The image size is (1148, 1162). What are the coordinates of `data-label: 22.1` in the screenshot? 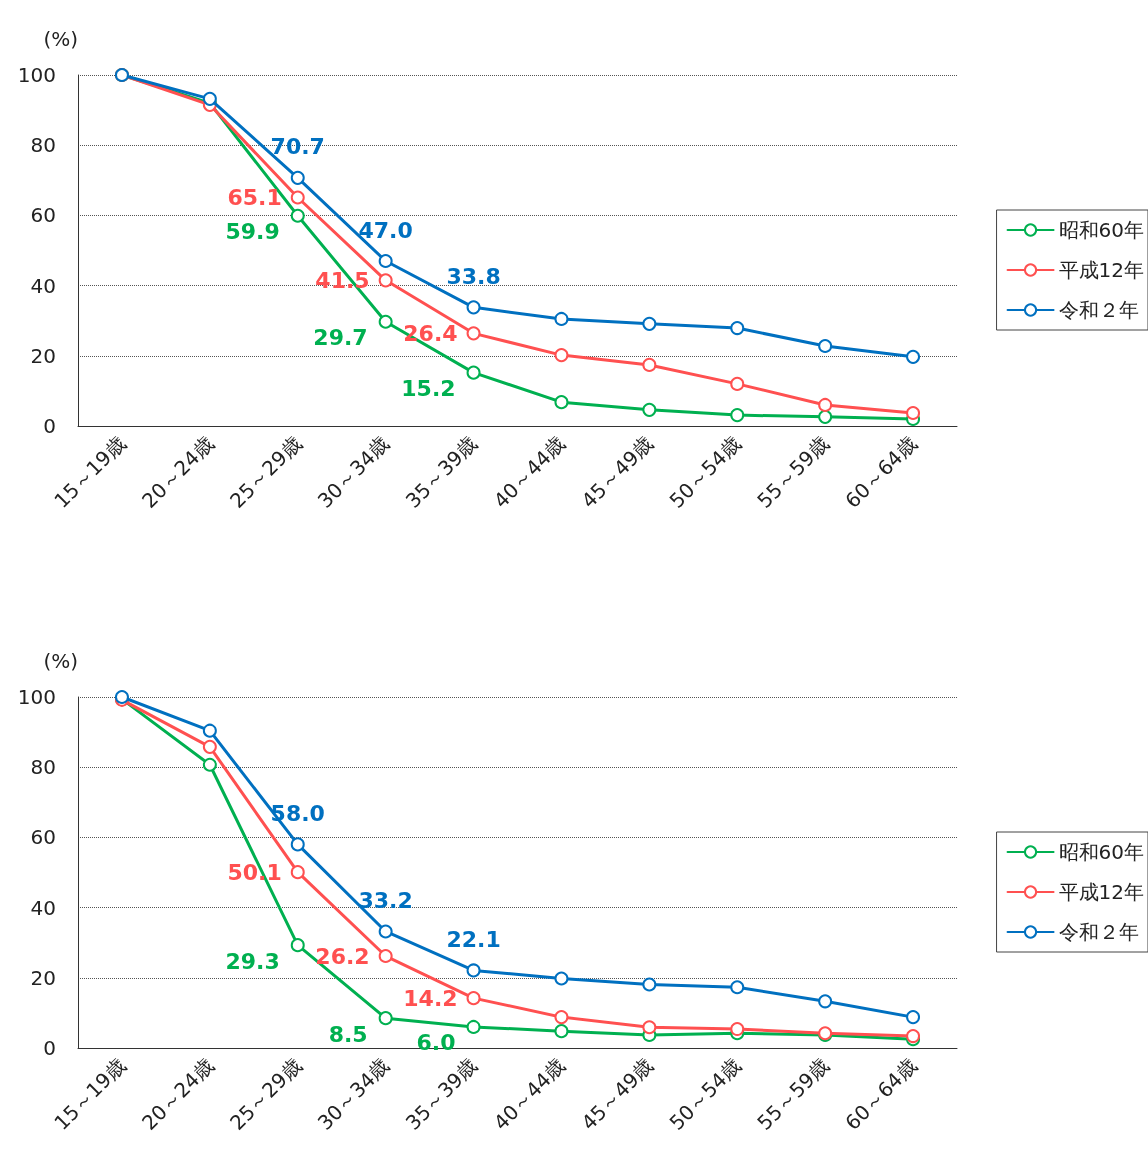 It's located at (473, 939).